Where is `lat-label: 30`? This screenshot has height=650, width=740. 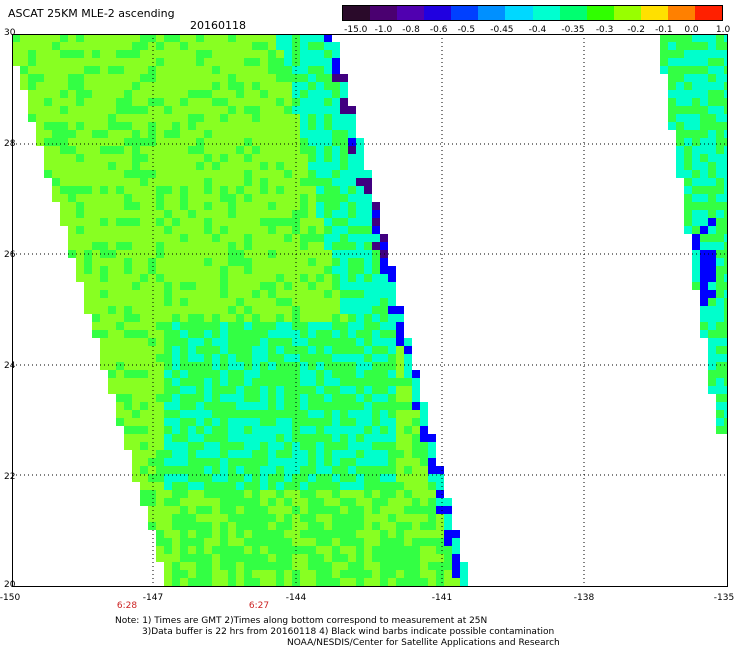 lat-label: 30 is located at coordinates (10, 33).